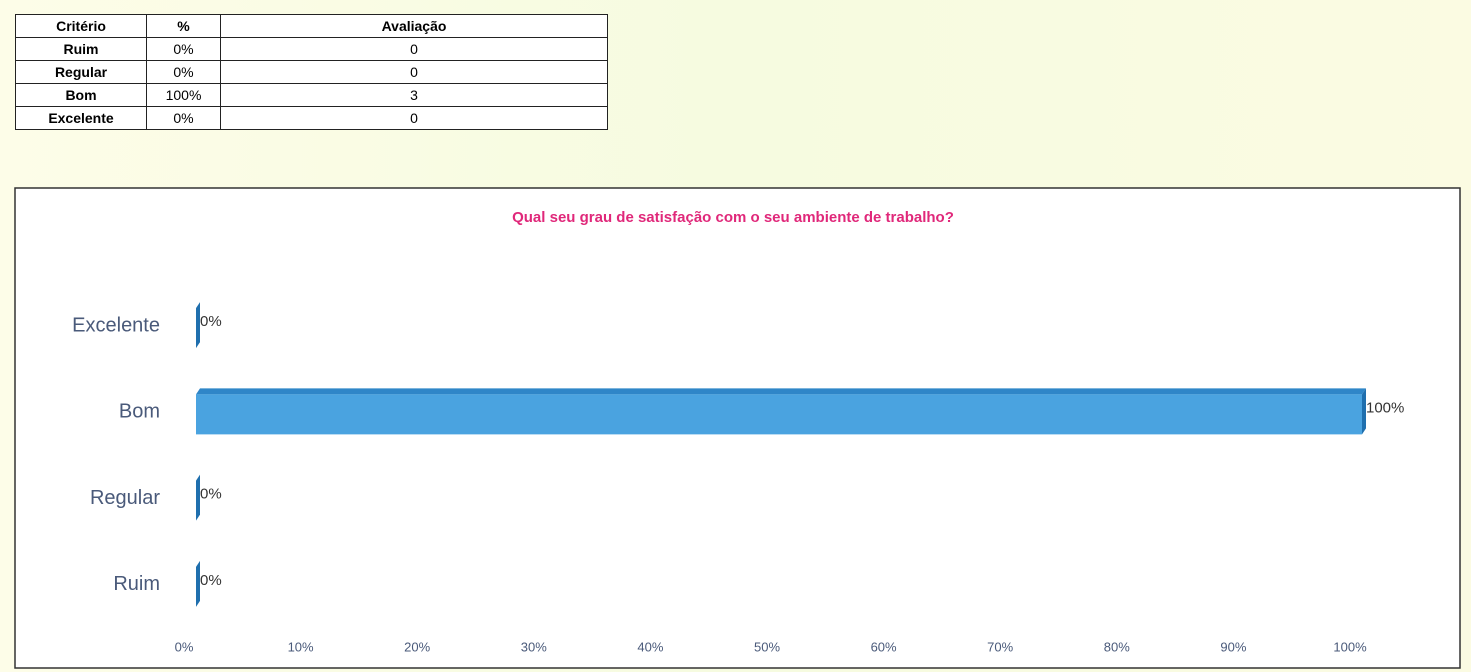 This screenshot has width=1471, height=672. I want to click on x-tick-label: 10%, so click(301, 646).